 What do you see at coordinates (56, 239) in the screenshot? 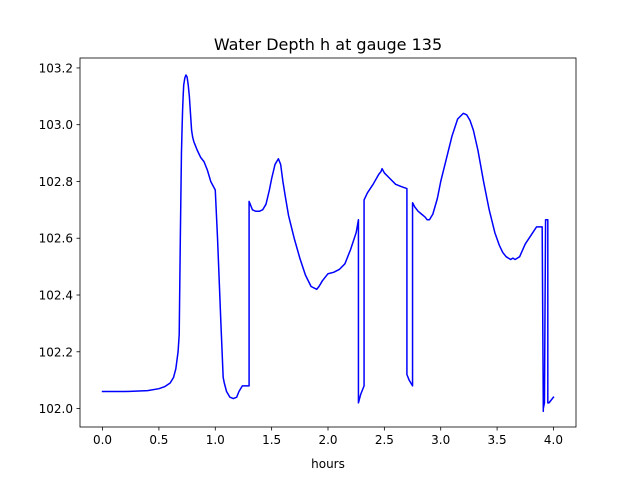
I see `y-tick-label: 102.6` at bounding box center [56, 239].